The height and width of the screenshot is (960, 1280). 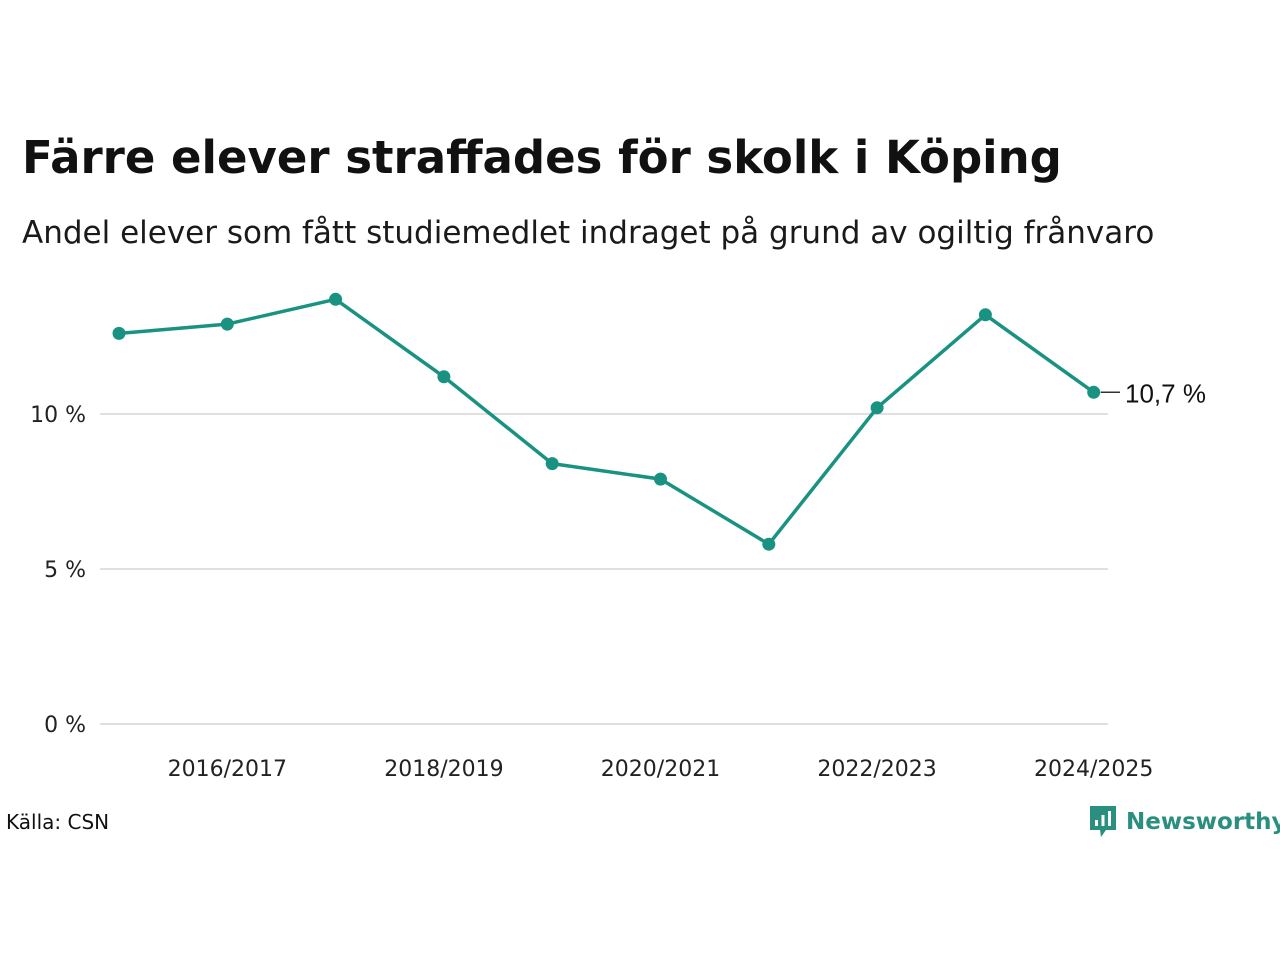 I want to click on x-tick-label: 2016/2017, so click(x=227, y=769).